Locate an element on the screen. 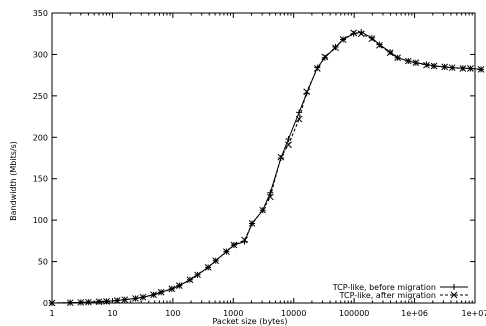 The width and height of the screenshot is (486, 326). y-tick-label: 100 is located at coordinates (40, 220).